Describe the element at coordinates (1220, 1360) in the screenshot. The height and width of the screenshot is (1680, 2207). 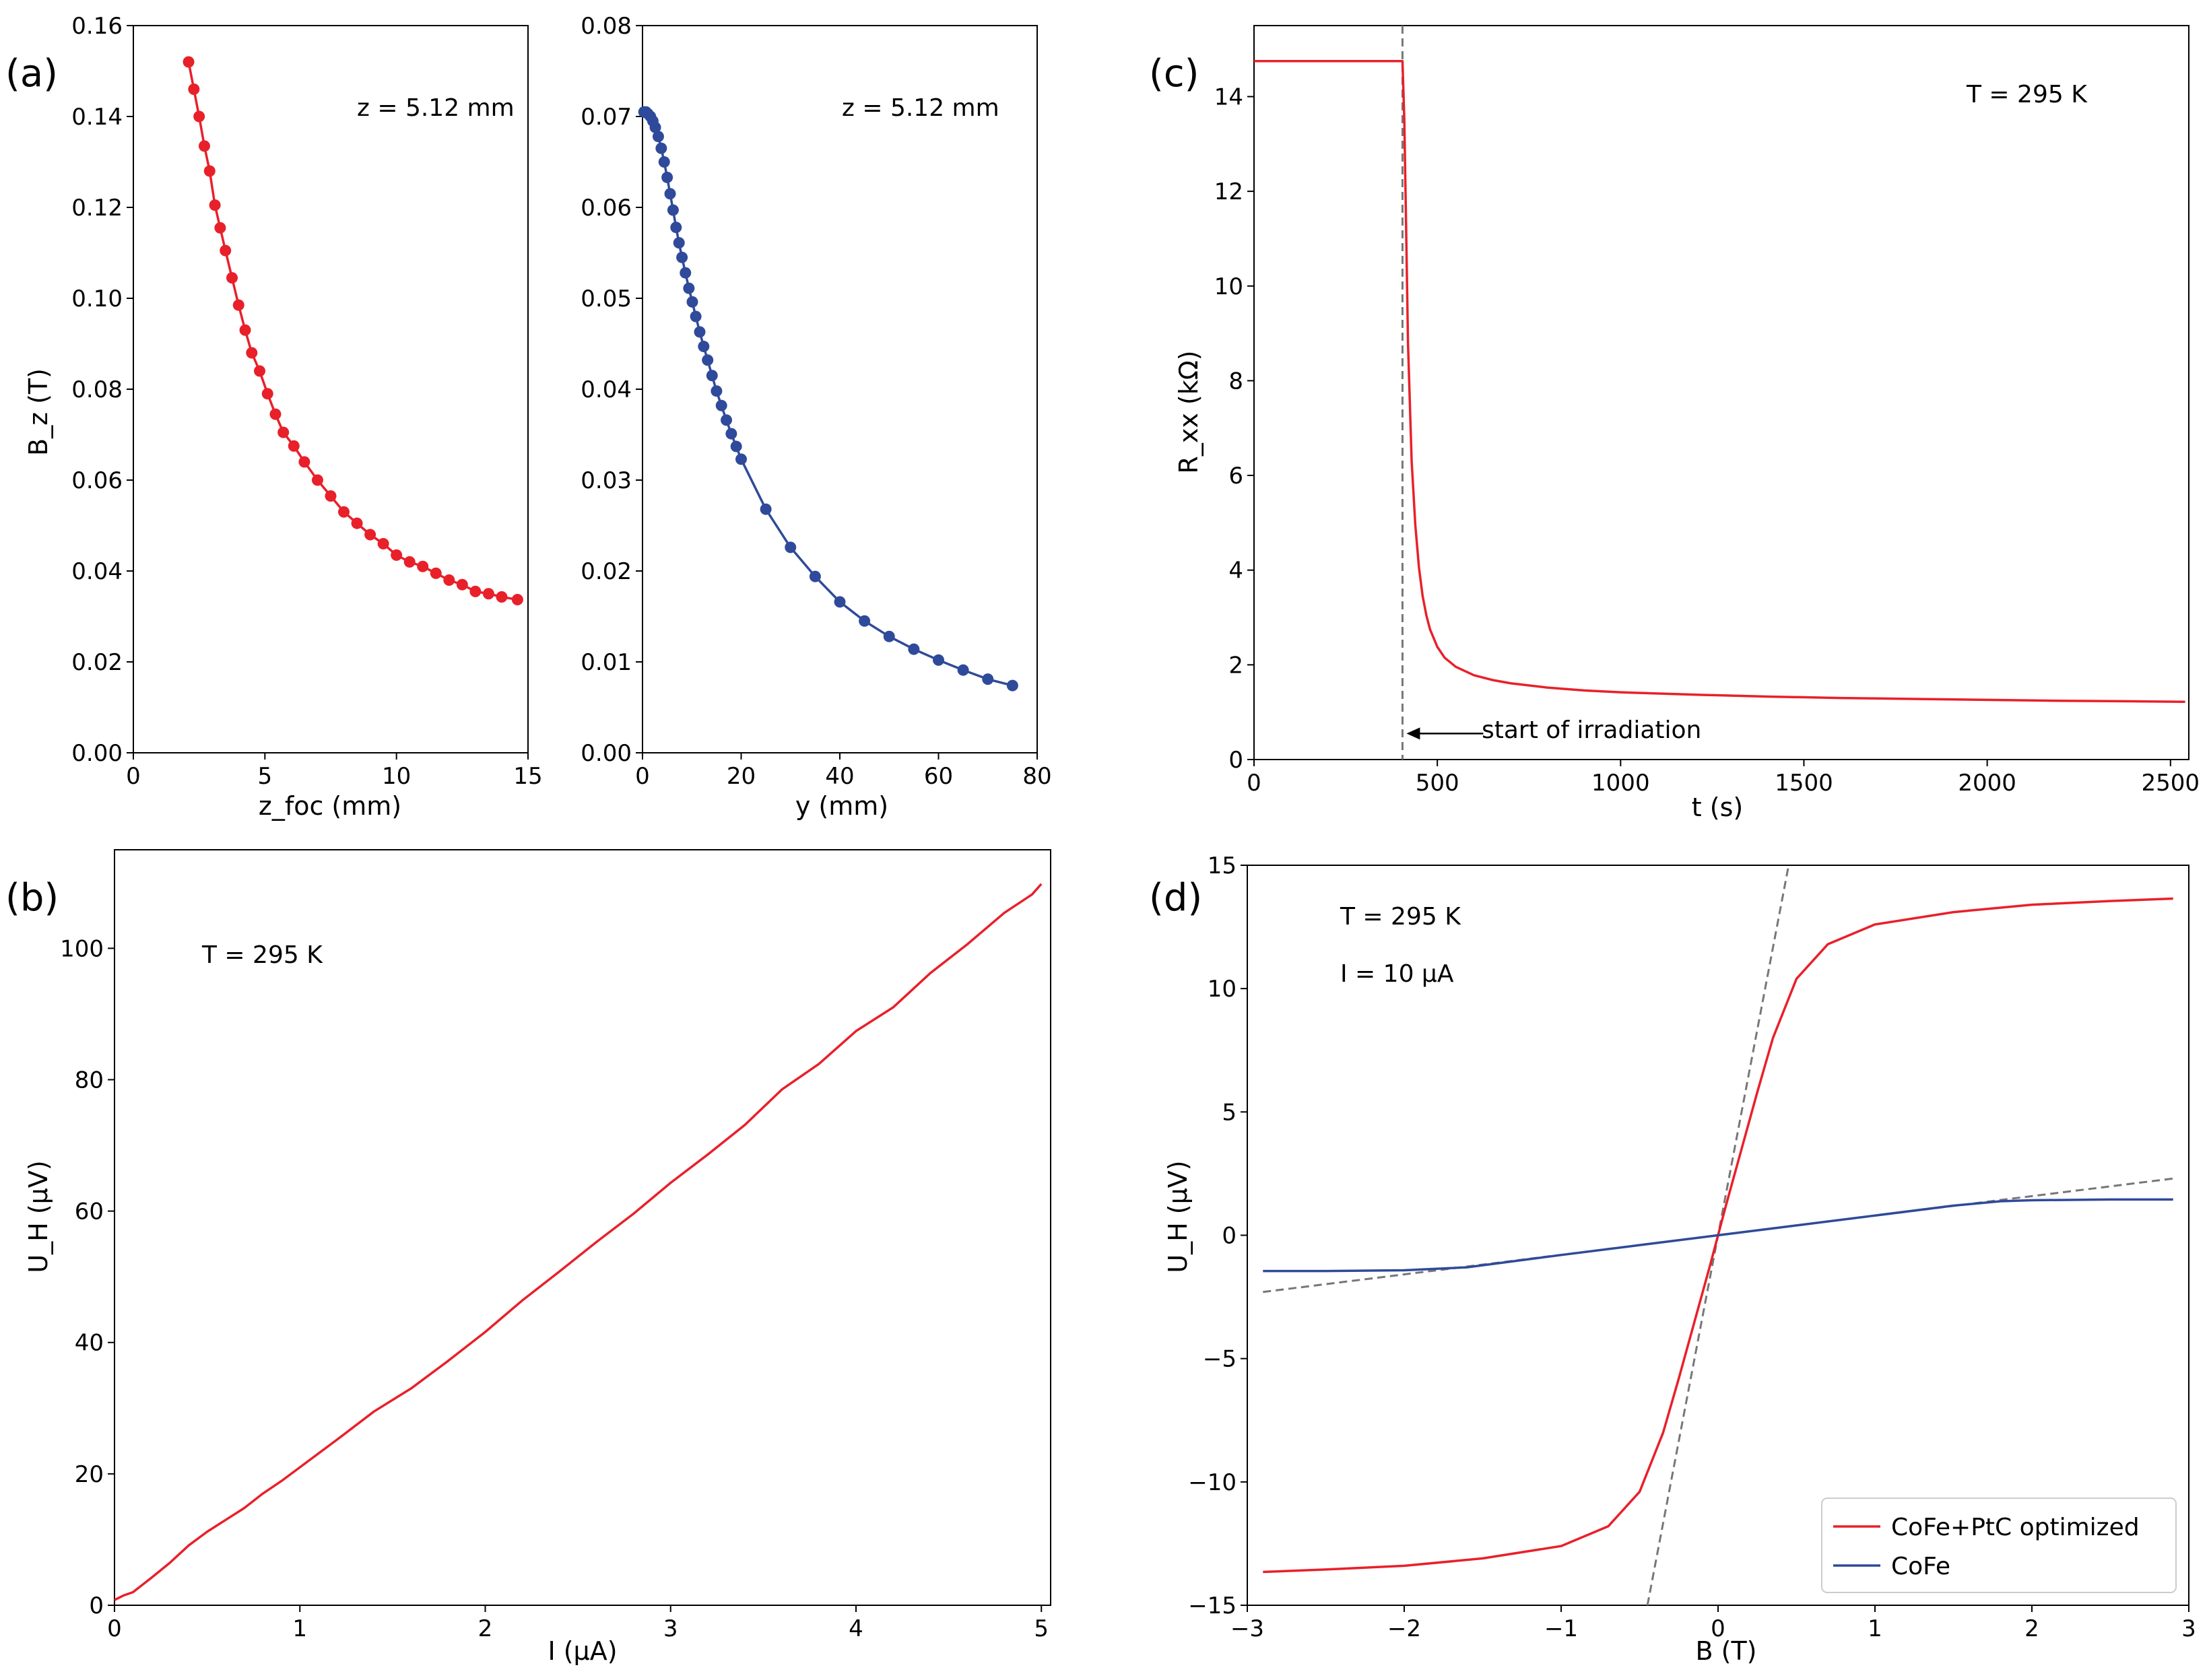
I see `y-tick-label: −5` at that location.